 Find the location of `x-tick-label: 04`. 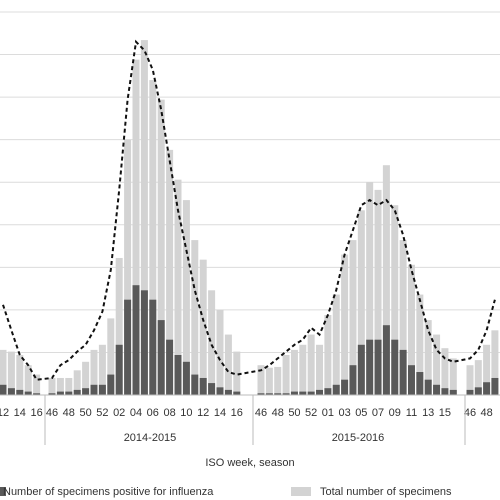

x-tick-label: 04 is located at coordinates (136, 413).